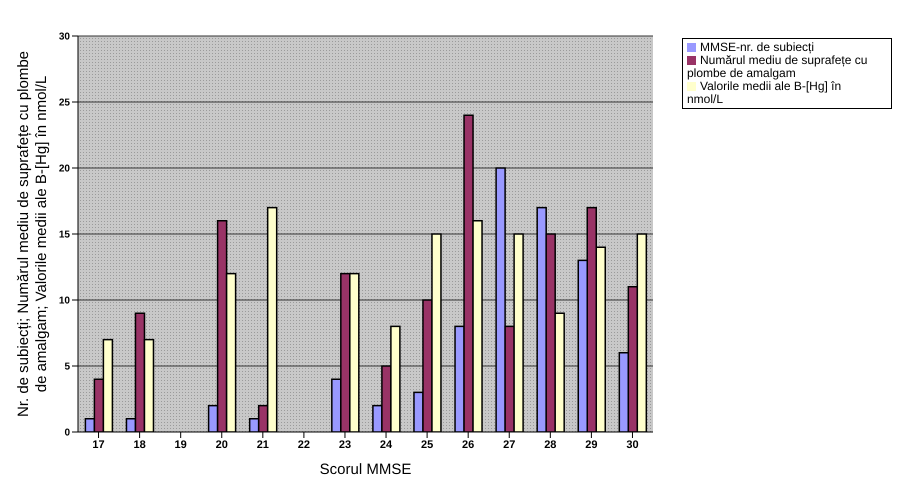 Image resolution: width=910 pixels, height=492 pixels. What do you see at coordinates (468, 444) in the screenshot?
I see `x-tick-label: 26` at bounding box center [468, 444].